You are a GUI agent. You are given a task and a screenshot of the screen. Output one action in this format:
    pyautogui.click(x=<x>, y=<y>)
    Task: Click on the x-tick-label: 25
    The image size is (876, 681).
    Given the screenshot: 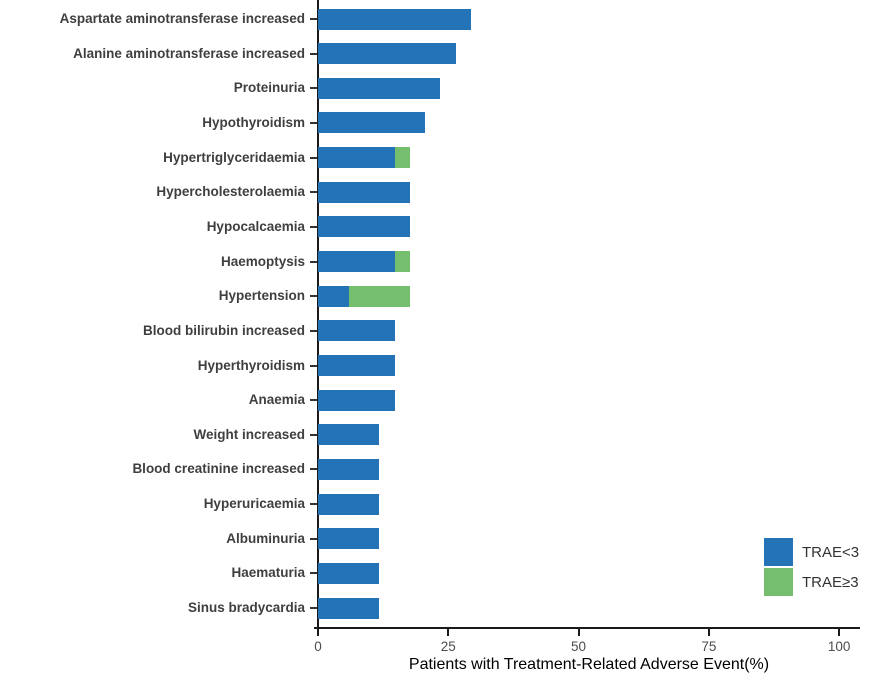 What is the action you would take?
    pyautogui.click(x=448, y=646)
    